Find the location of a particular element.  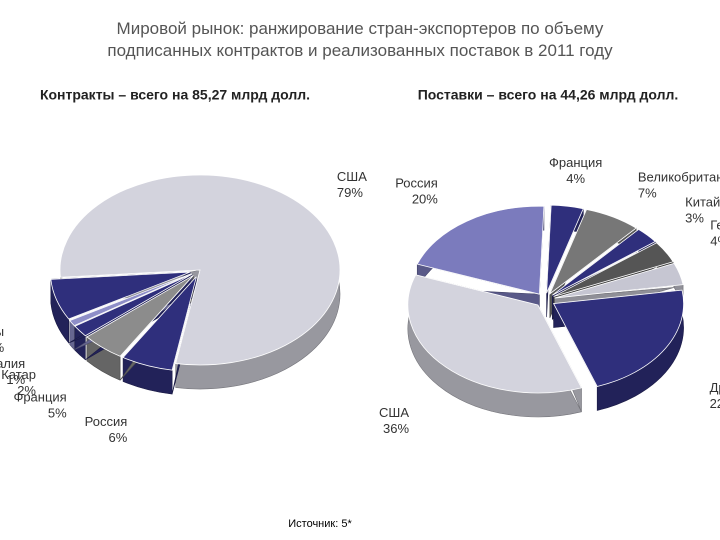

slice-label: Катар is located at coordinates (18, 374).